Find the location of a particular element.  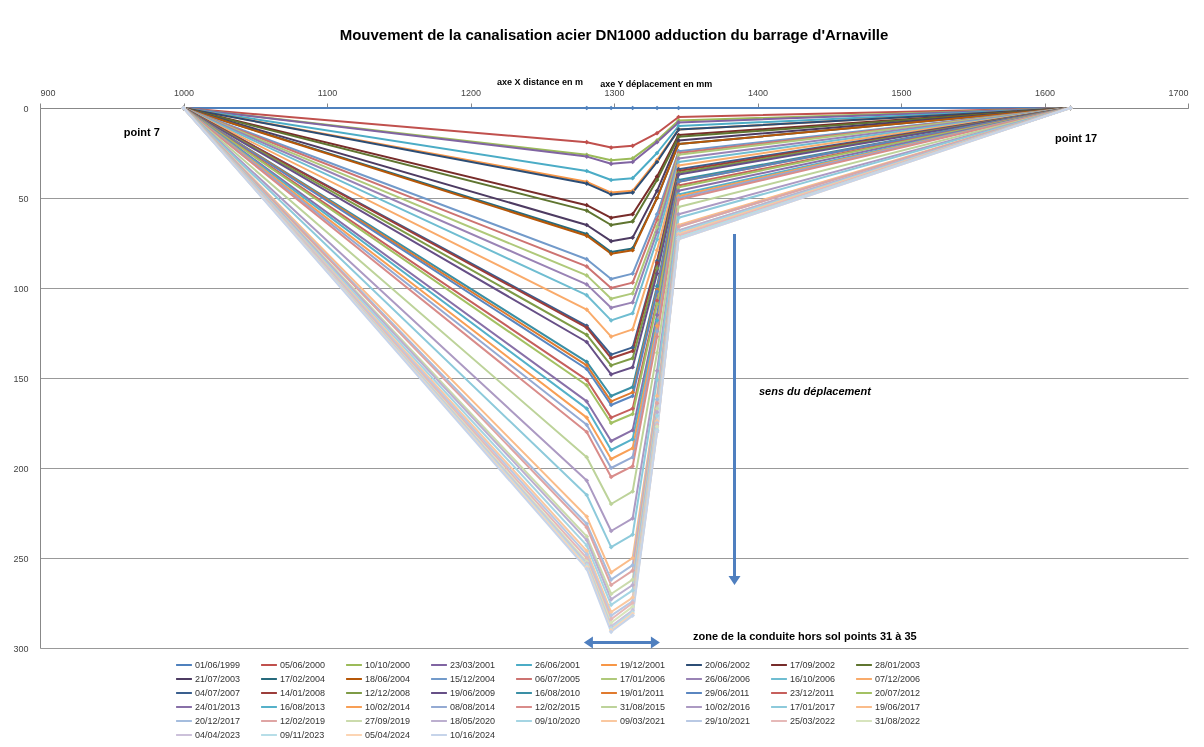

legend-label: 05/06/2000 is located at coordinates (303, 665).